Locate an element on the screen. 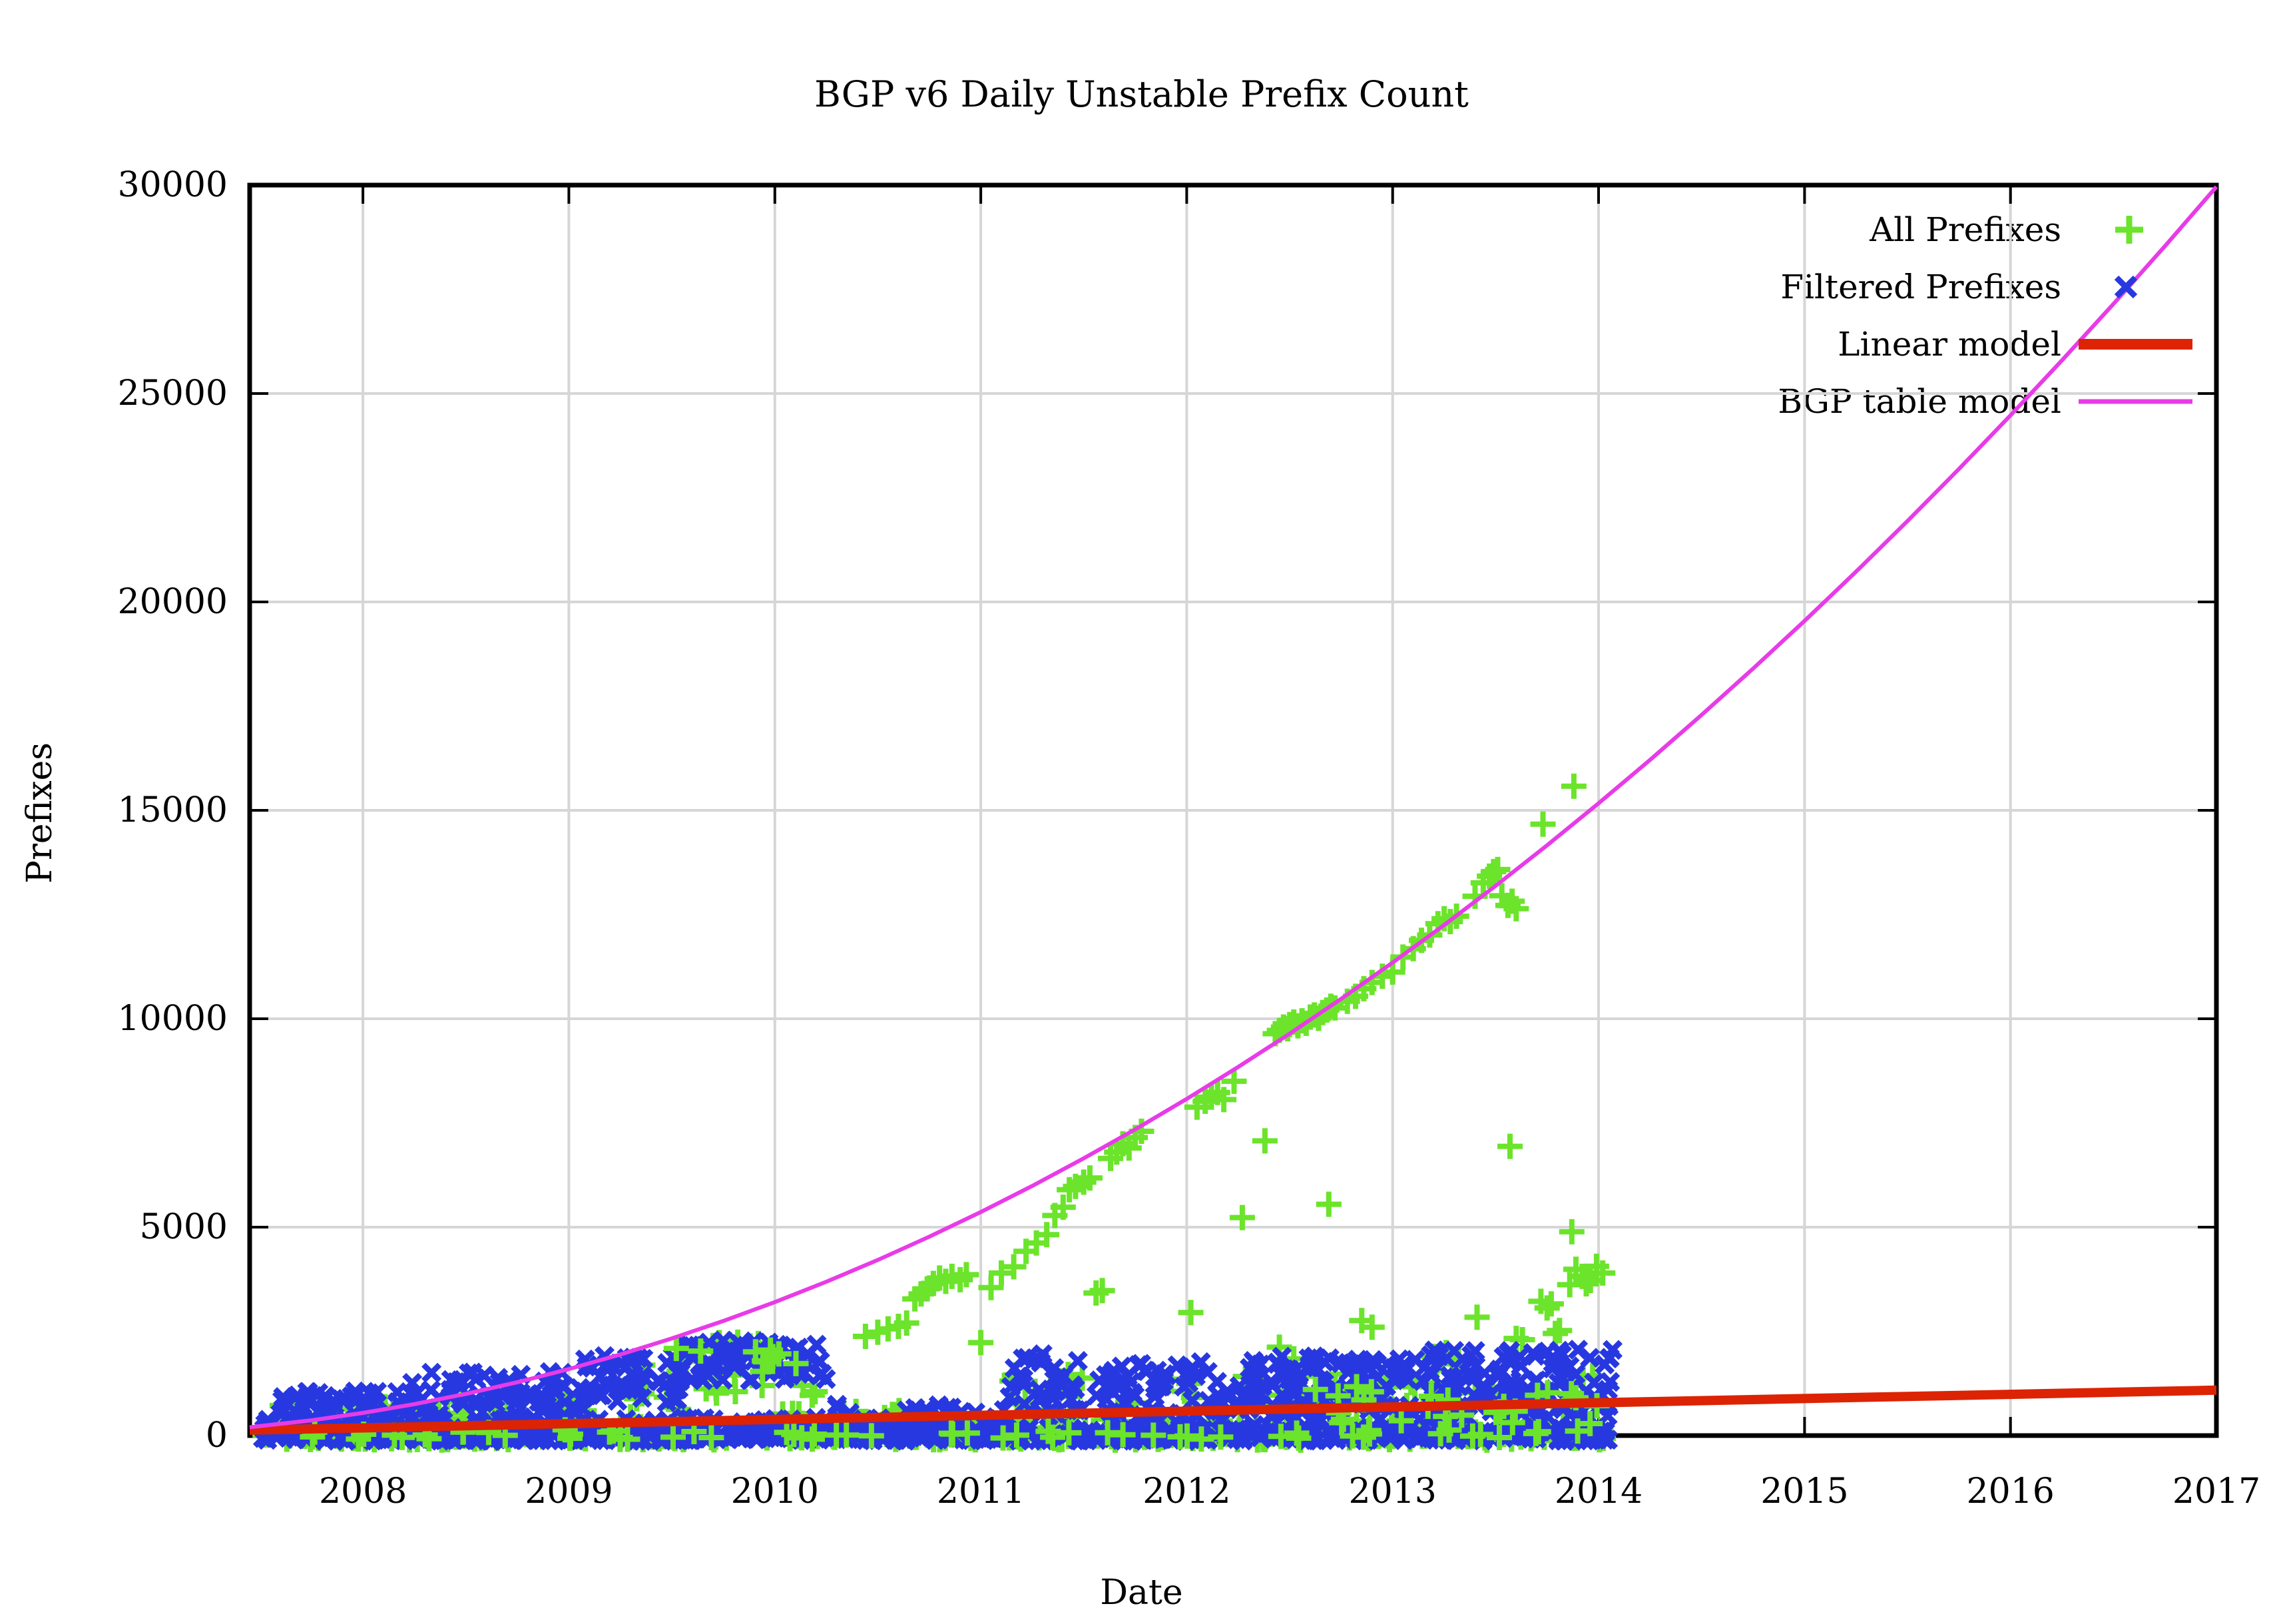 This screenshot has height=1624, width=2283. legend-item-linear-model: Linear model is located at coordinates (1950, 345).